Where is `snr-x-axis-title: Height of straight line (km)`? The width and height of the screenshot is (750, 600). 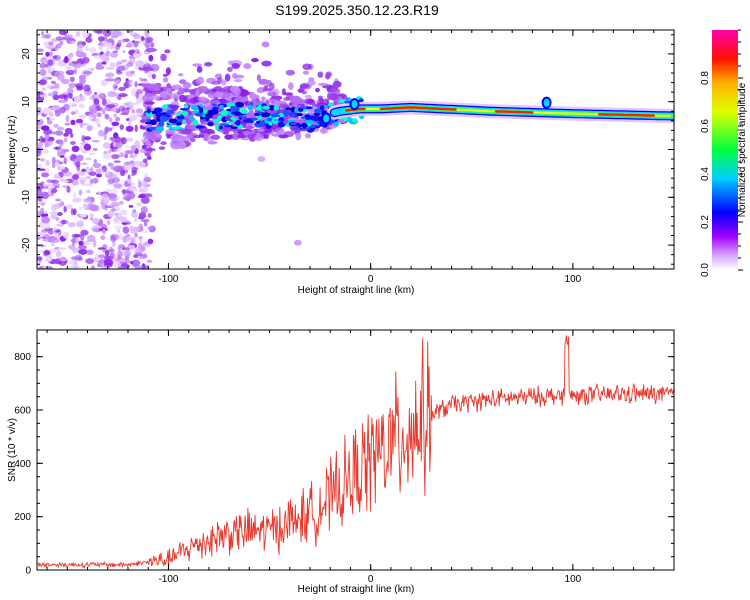 snr-x-axis-title: Height of straight line (km) is located at coordinates (356, 589).